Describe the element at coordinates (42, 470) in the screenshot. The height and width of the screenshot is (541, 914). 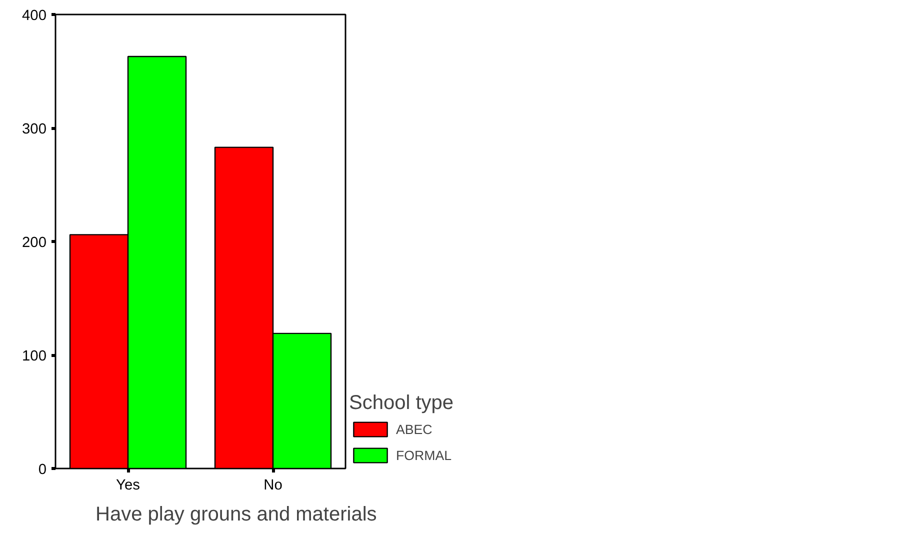
I see `y-tick-label: 0` at that location.